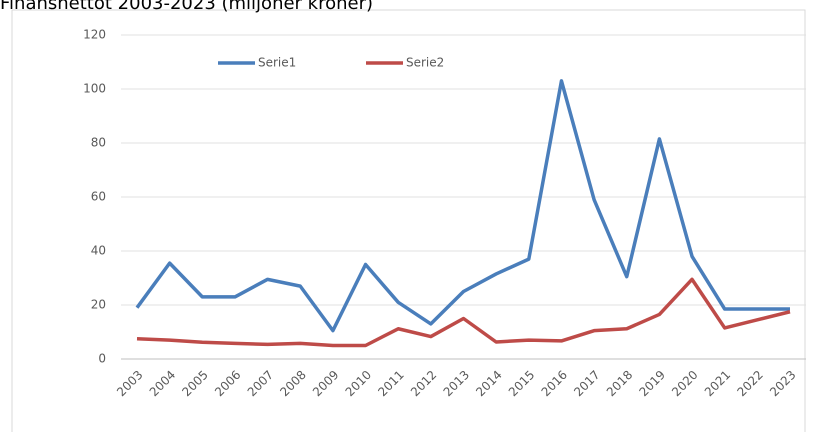 This screenshot has height=432, width=816. What do you see at coordinates (98, 305) in the screenshot?
I see `y-tick-label: 20` at bounding box center [98, 305].